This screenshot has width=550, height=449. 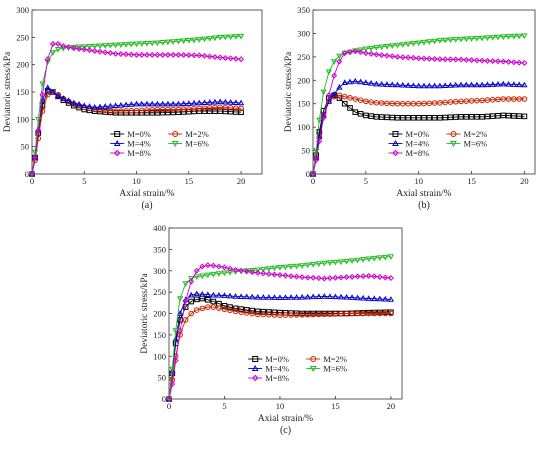 I want to click on legend-entry: M=2%, so click(x=326, y=359).